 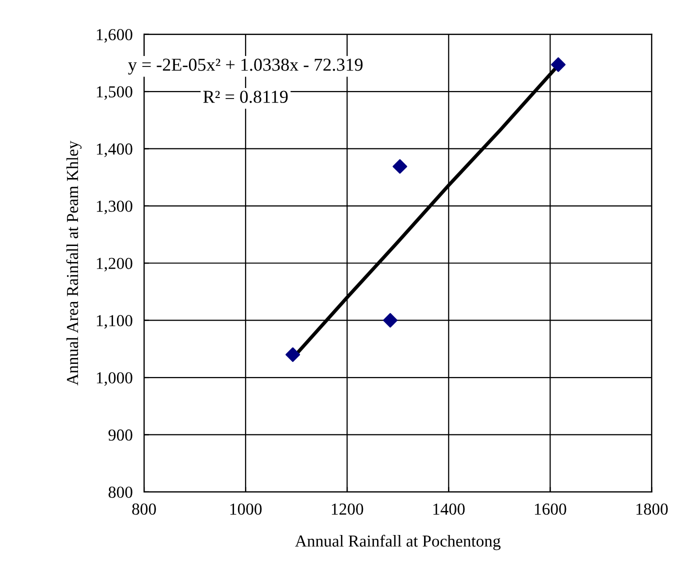 What do you see at coordinates (114, 93) in the screenshot?
I see `y-tick-label: 1,500` at bounding box center [114, 93].